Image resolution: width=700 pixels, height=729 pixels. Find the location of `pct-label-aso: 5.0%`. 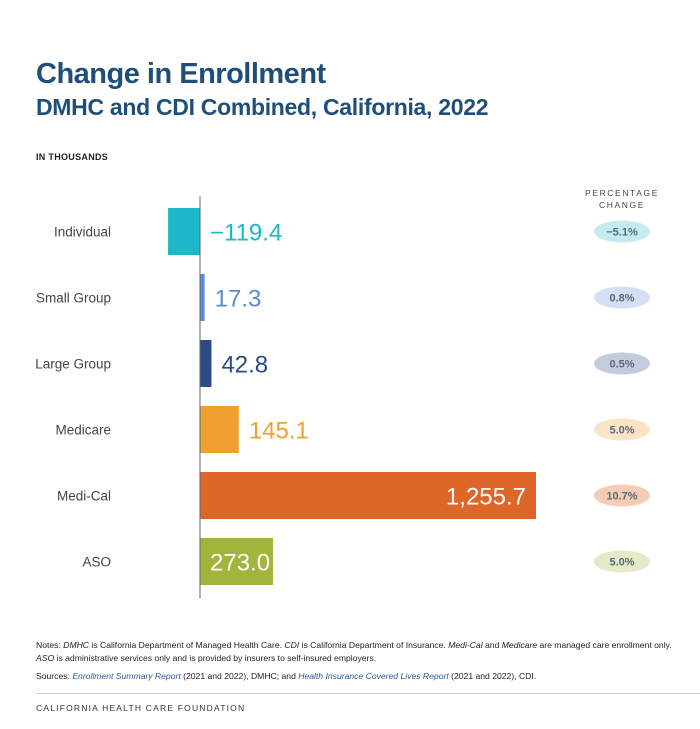

pct-label-aso: 5.0% is located at coordinates (621, 563).